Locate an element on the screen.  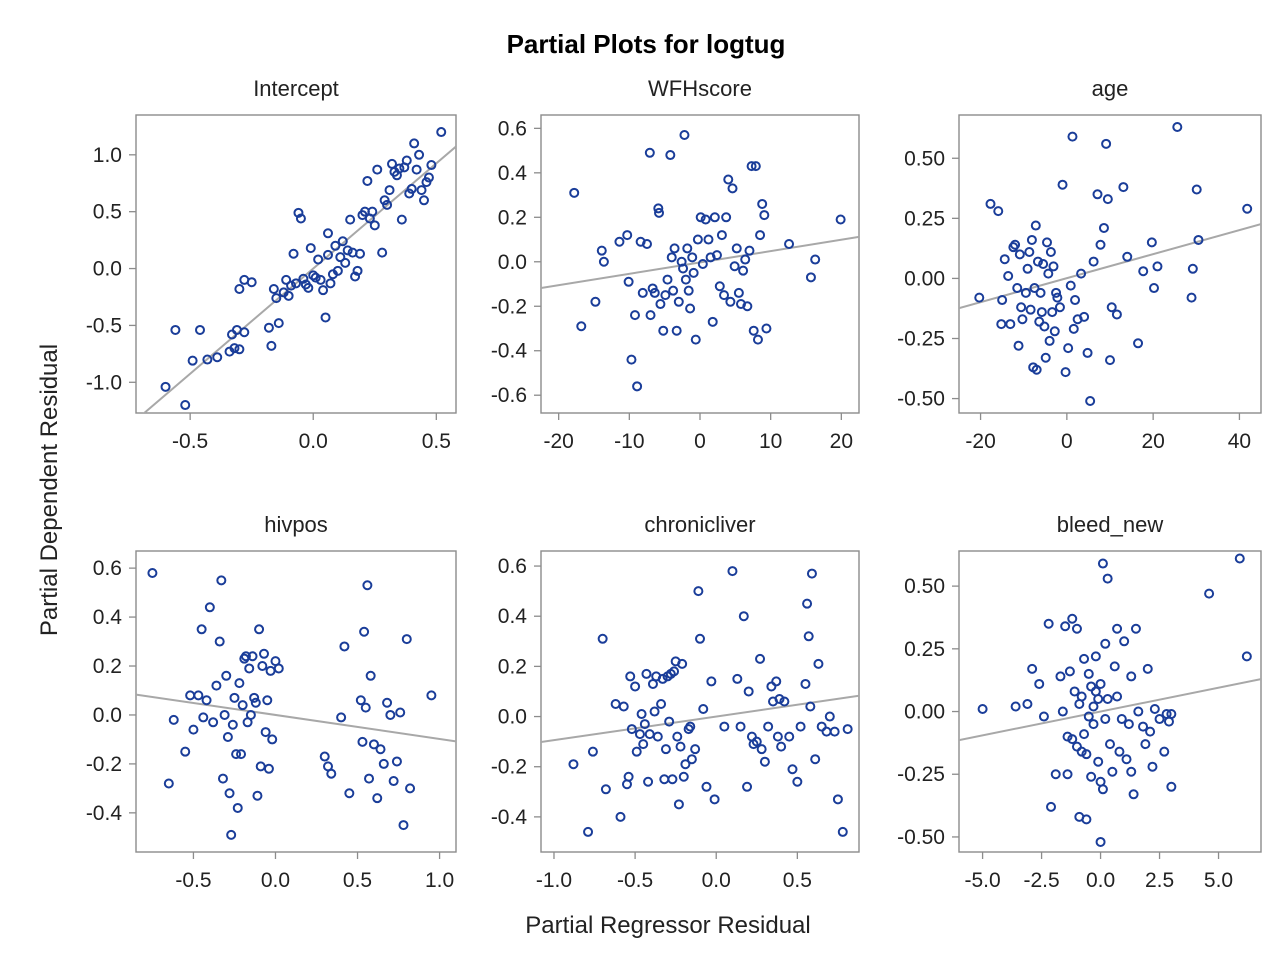
y-tick-label: -0.4 is located at coordinates (104, 813).